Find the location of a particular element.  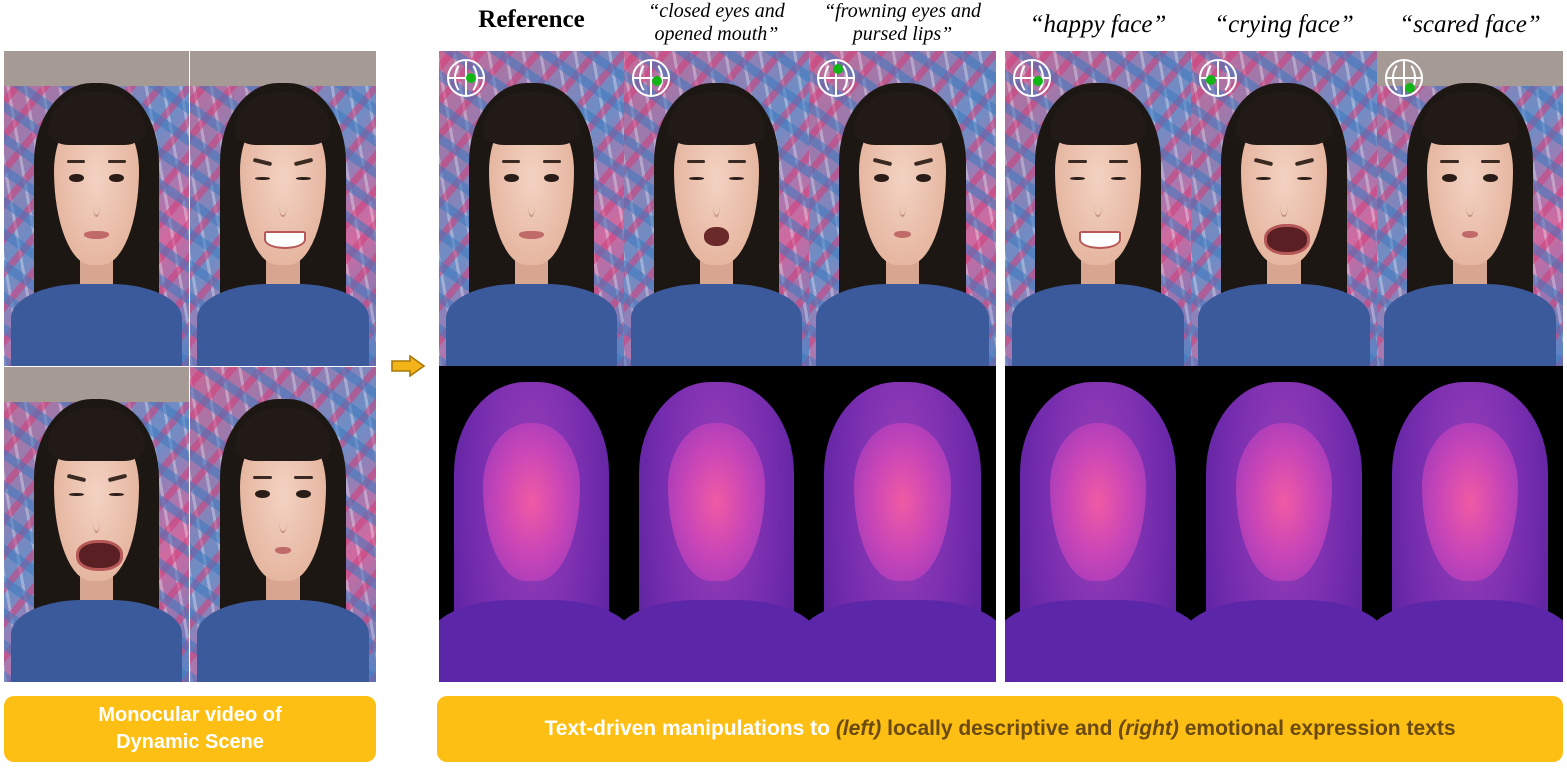

result-density-closed-eyes is located at coordinates (716, 524).